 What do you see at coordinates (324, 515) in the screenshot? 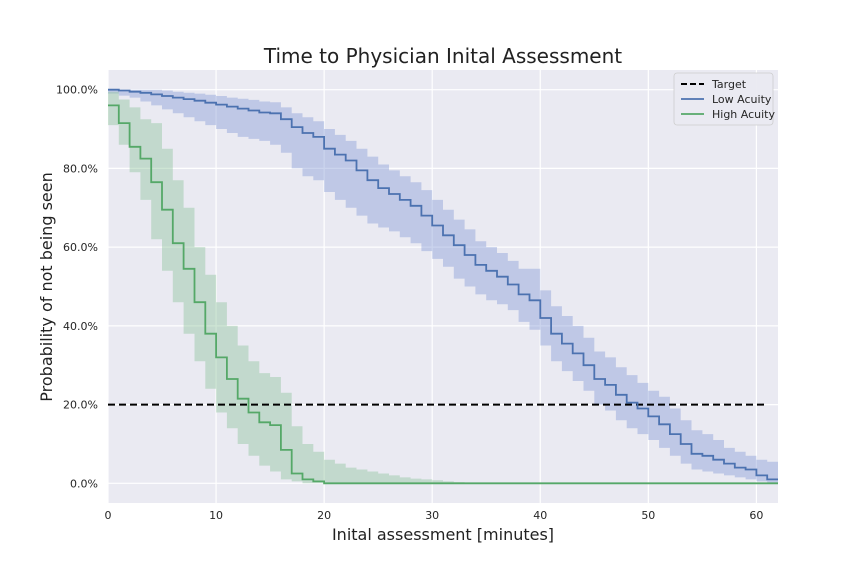
I see `x-tick-label: 20` at bounding box center [324, 515].